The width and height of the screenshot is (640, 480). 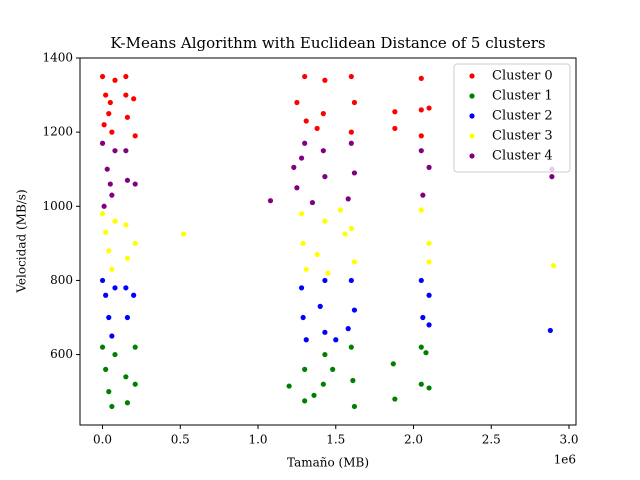 What do you see at coordinates (335, 440) in the screenshot?
I see `x-tick-label: 1.5` at bounding box center [335, 440].